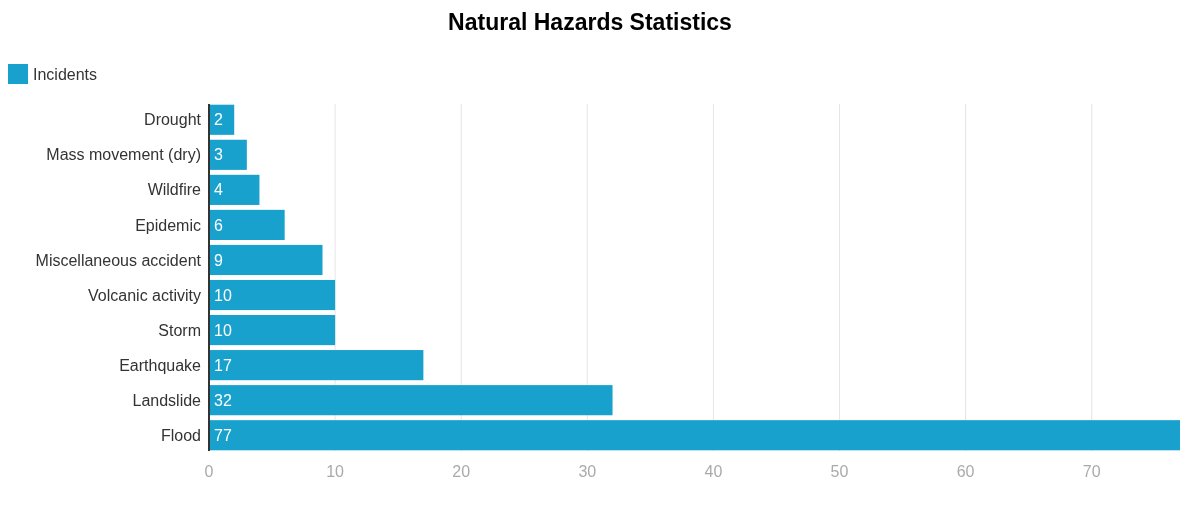  I want to click on data-label: 32, so click(223, 400).